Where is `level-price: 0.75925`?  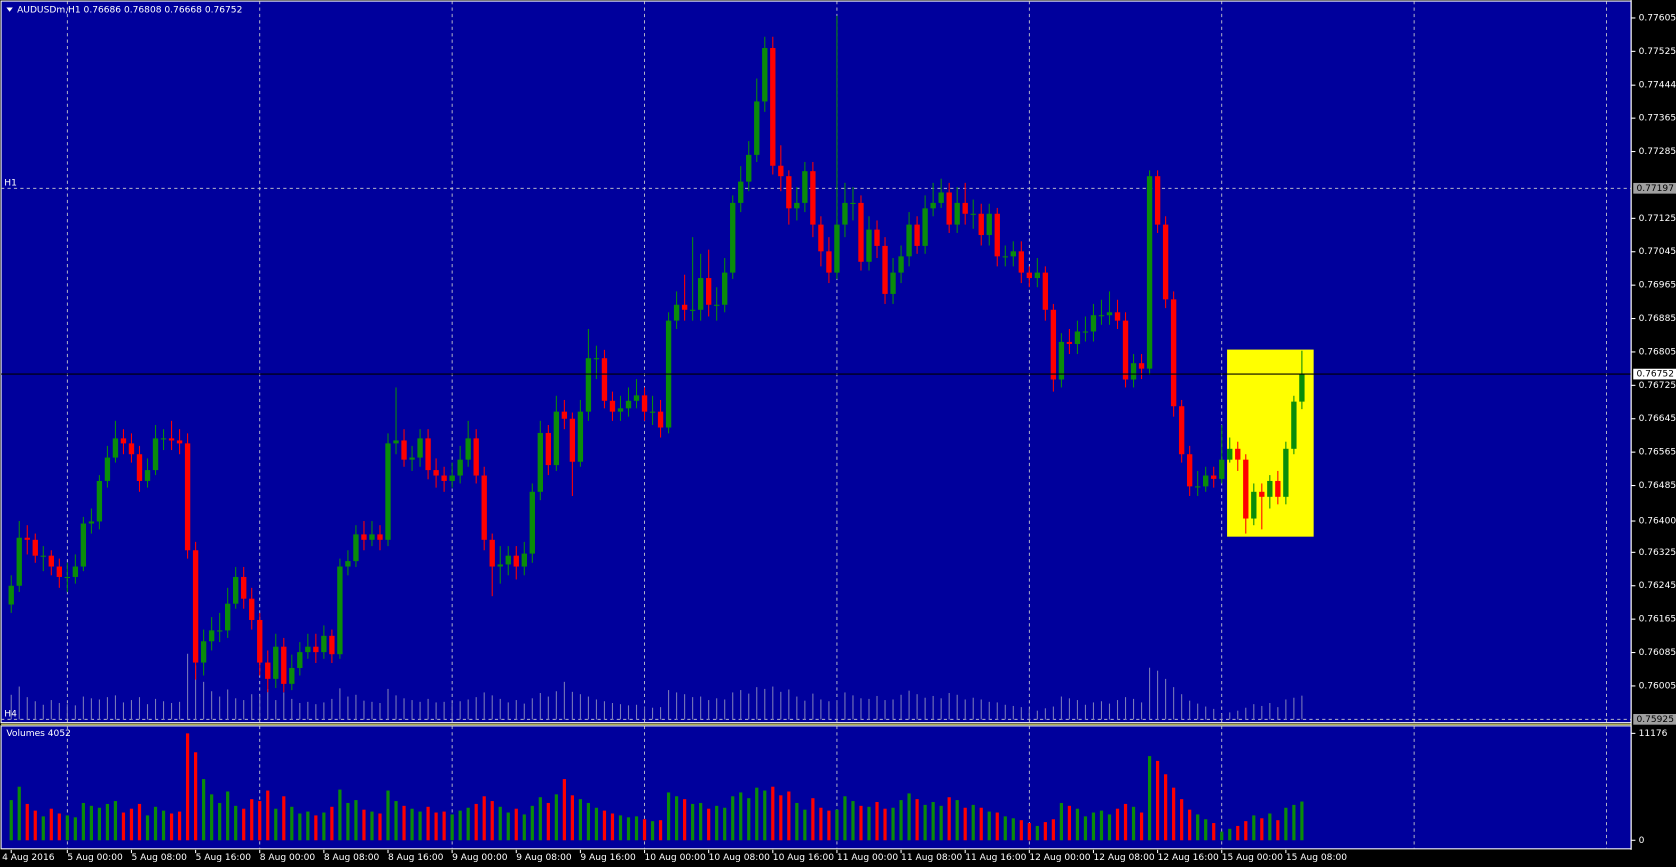 level-price: 0.75925 is located at coordinates (1655, 720).